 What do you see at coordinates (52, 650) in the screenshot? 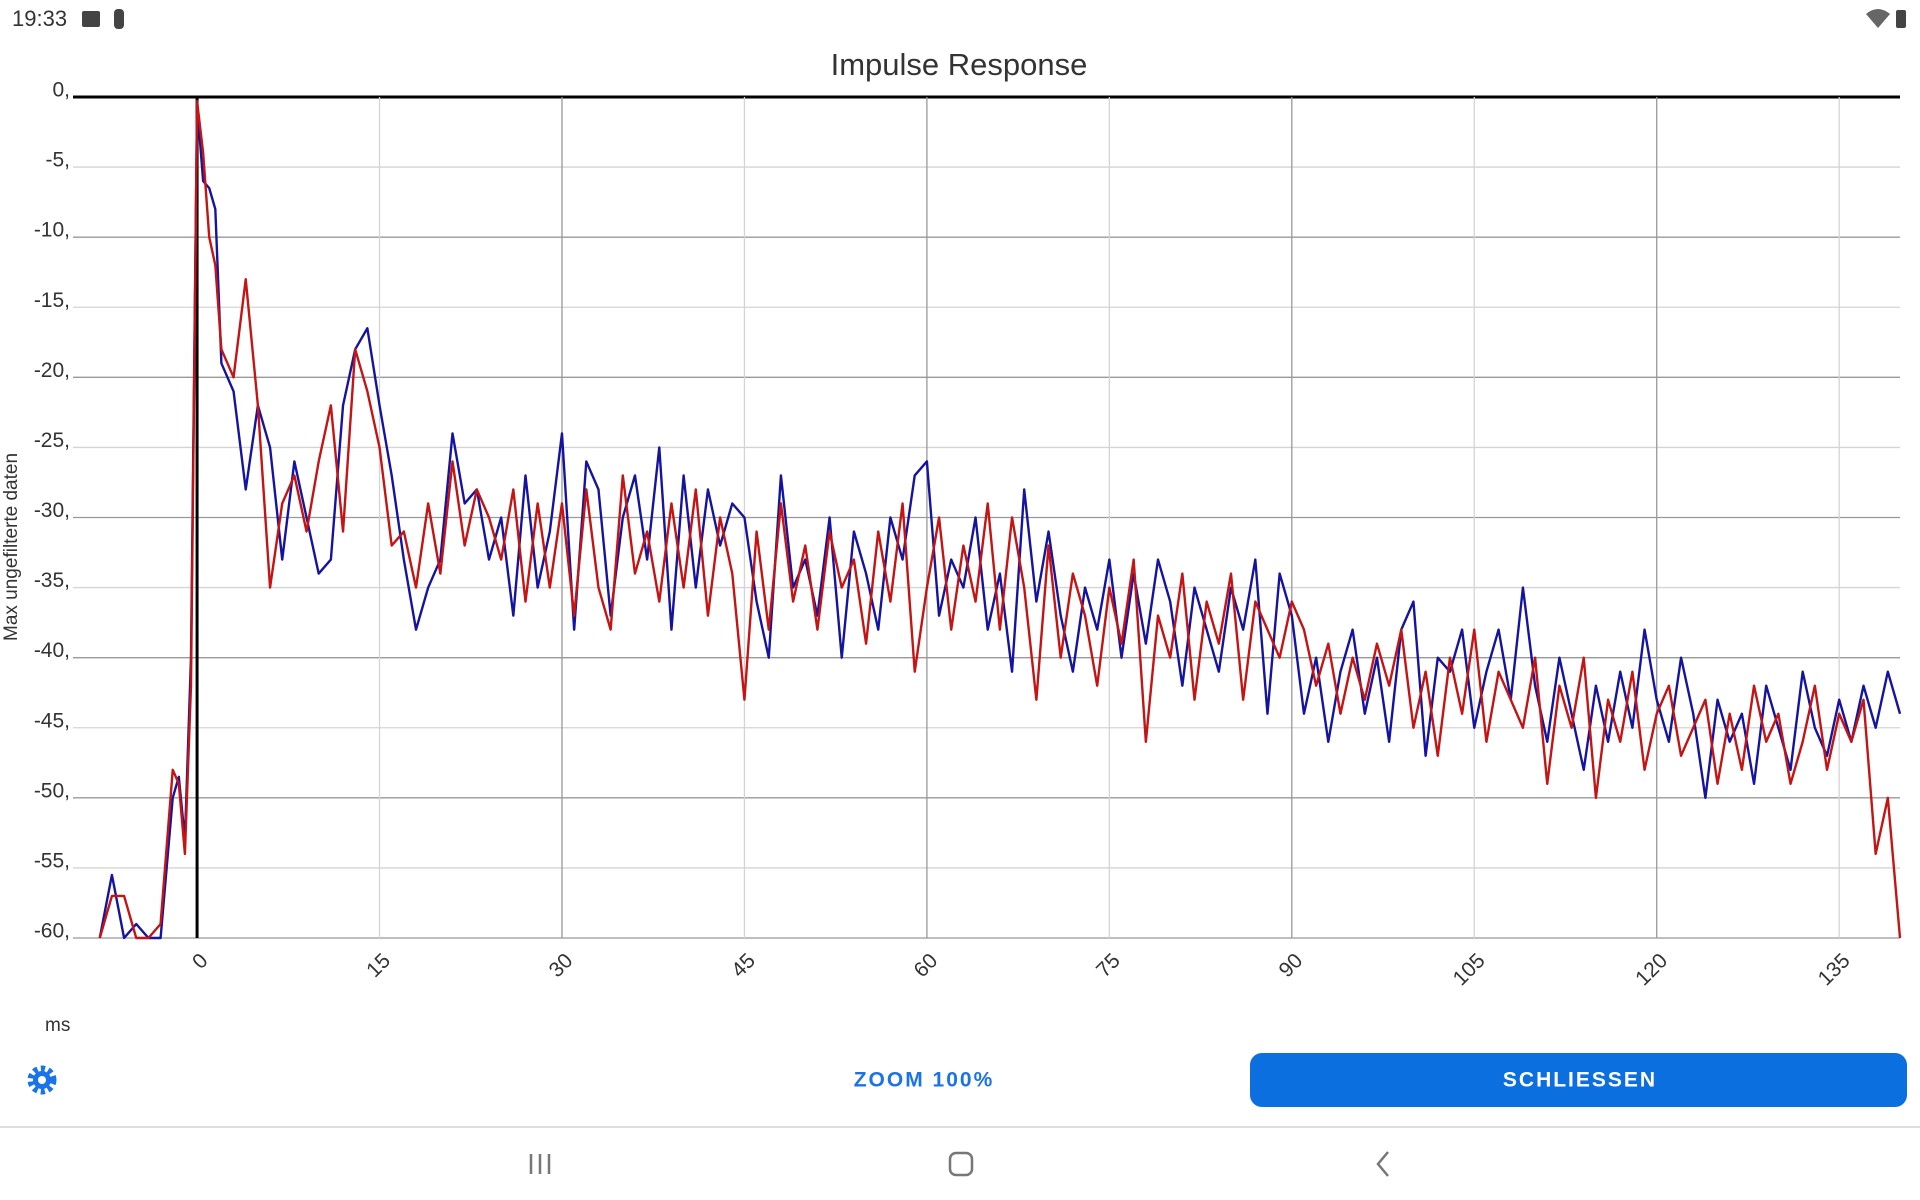
I see `y-tick-label: -40,` at bounding box center [52, 650].